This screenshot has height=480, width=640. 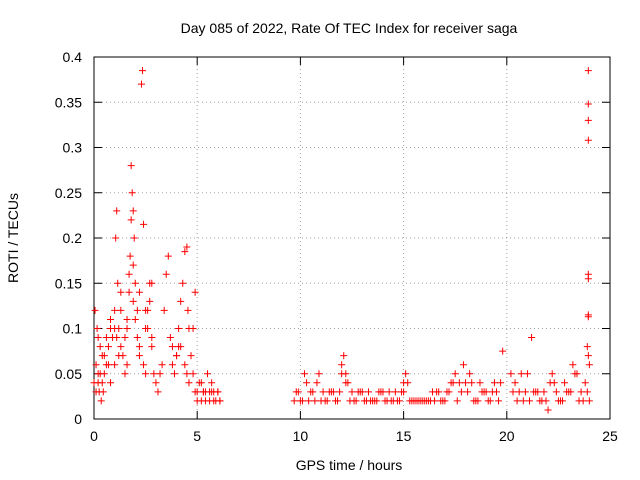 What do you see at coordinates (94, 436) in the screenshot?
I see `x-tick-label: 0` at bounding box center [94, 436].